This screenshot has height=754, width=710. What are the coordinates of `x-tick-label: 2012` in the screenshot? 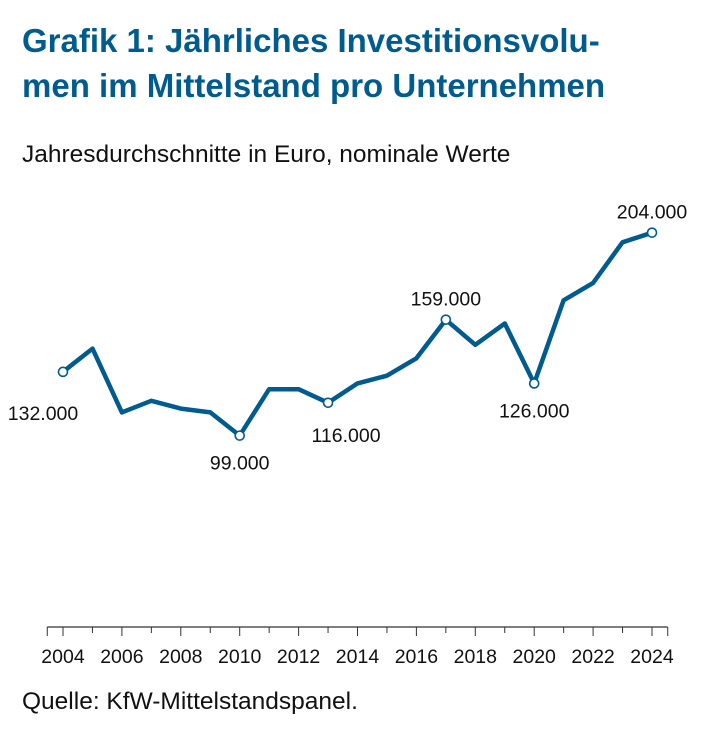 It's located at (298, 657).